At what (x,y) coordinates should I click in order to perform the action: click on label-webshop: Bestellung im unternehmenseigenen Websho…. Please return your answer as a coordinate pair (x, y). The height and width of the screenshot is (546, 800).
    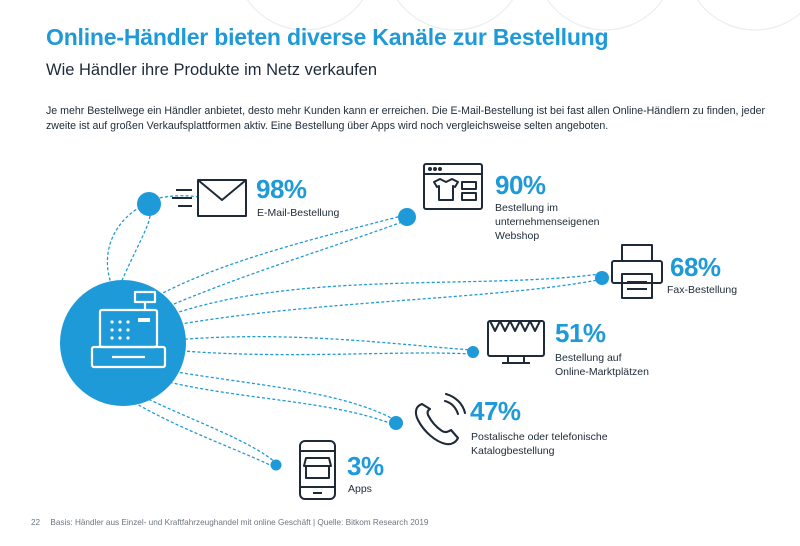
    Looking at the image, I should click on (547, 222).